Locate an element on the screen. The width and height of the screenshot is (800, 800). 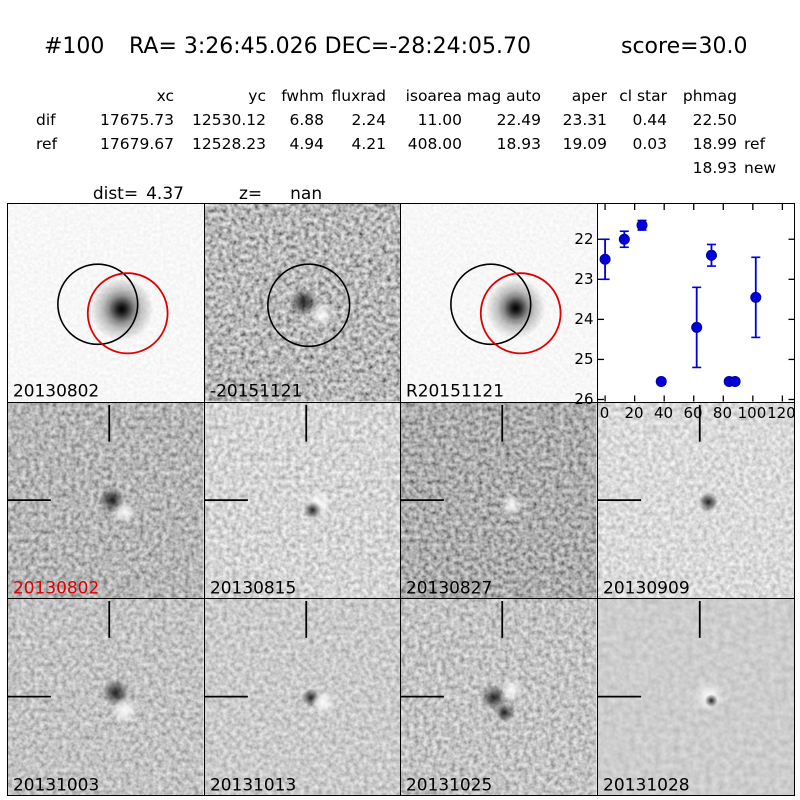
column-header-isoarea: isoarea is located at coordinates (433, 96).